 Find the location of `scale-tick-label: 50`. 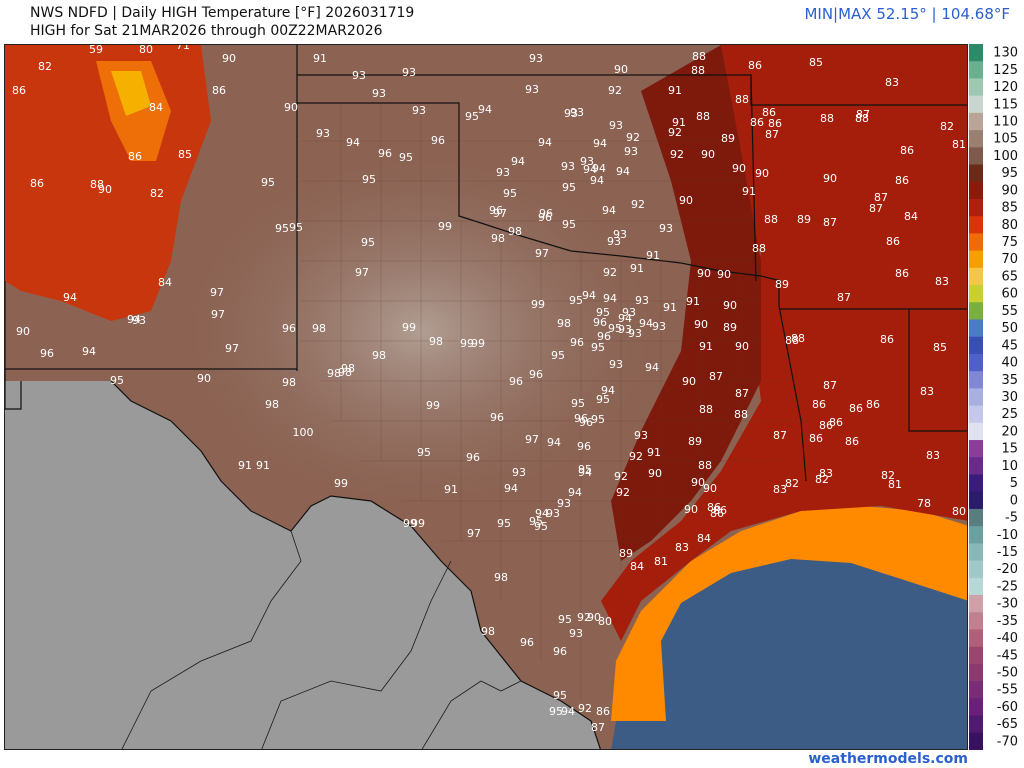

scale-tick-label: 50 is located at coordinates (1009, 328).